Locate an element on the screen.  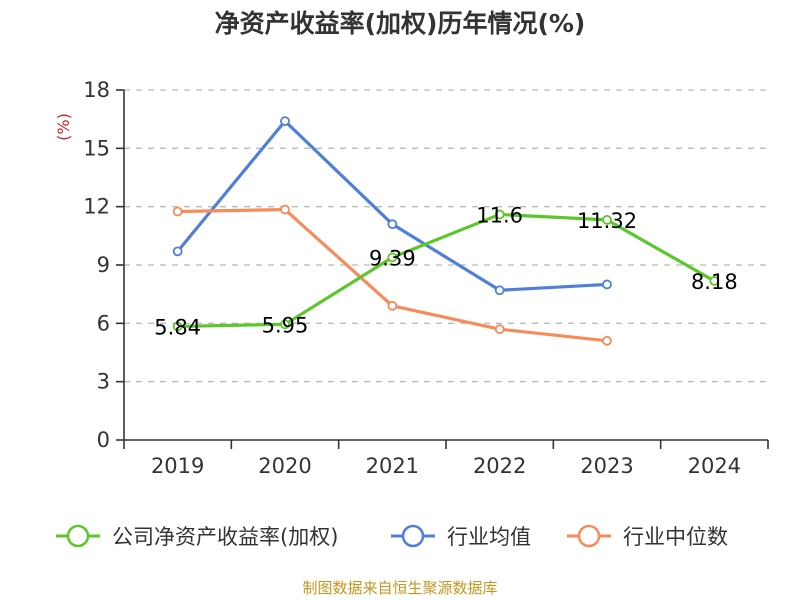
x-tick-label: 2023 is located at coordinates (606, 466).